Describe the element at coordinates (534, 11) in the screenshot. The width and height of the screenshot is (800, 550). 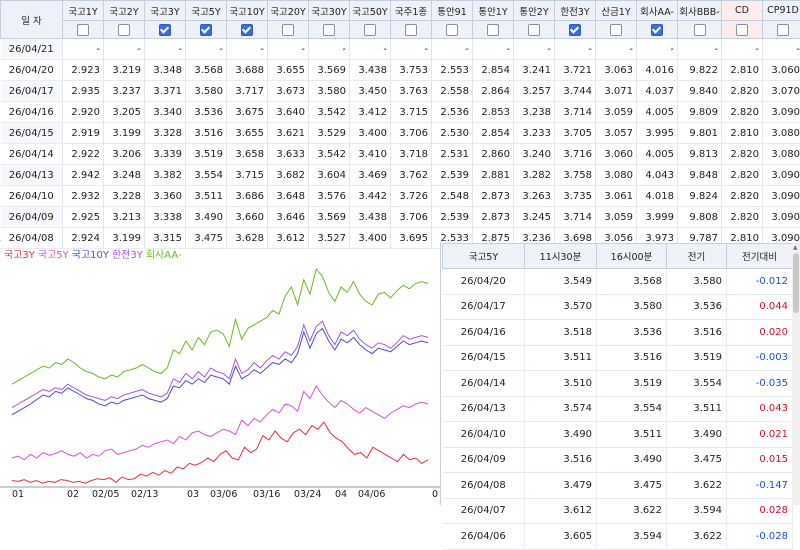
I see `column-header: 통안2Y` at that location.